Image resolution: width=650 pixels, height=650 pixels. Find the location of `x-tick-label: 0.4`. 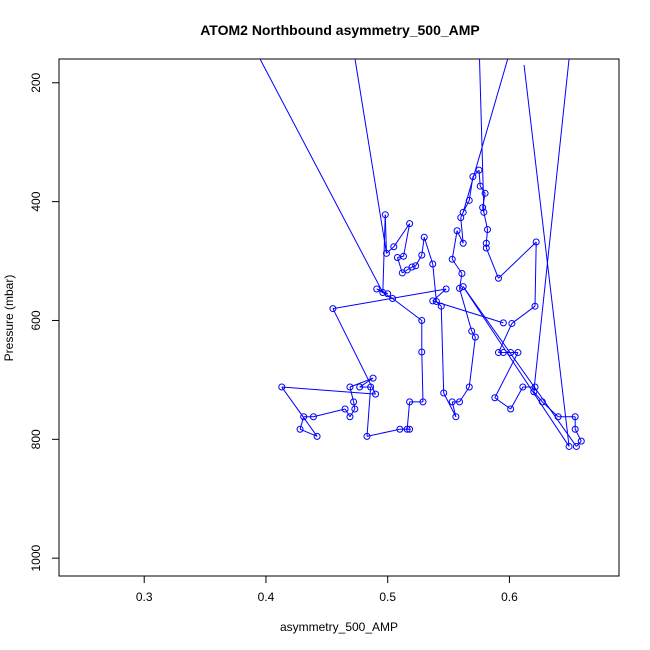

x-tick-label: 0.4 is located at coordinates (266, 597).